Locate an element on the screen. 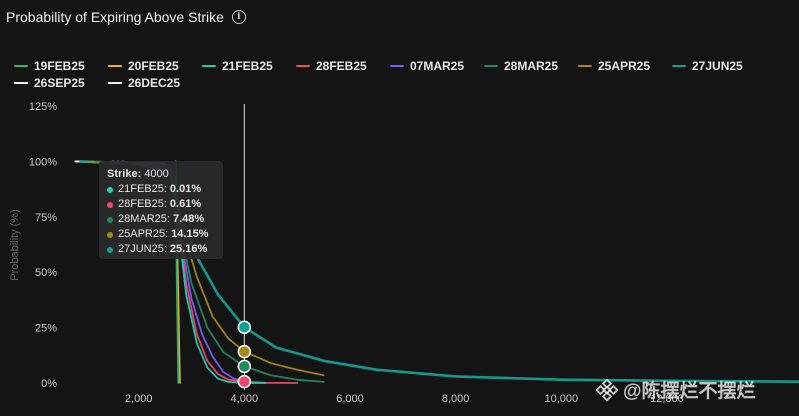 The height and width of the screenshot is (416, 799). legend-label: 19FEB25 is located at coordinates (59, 66).